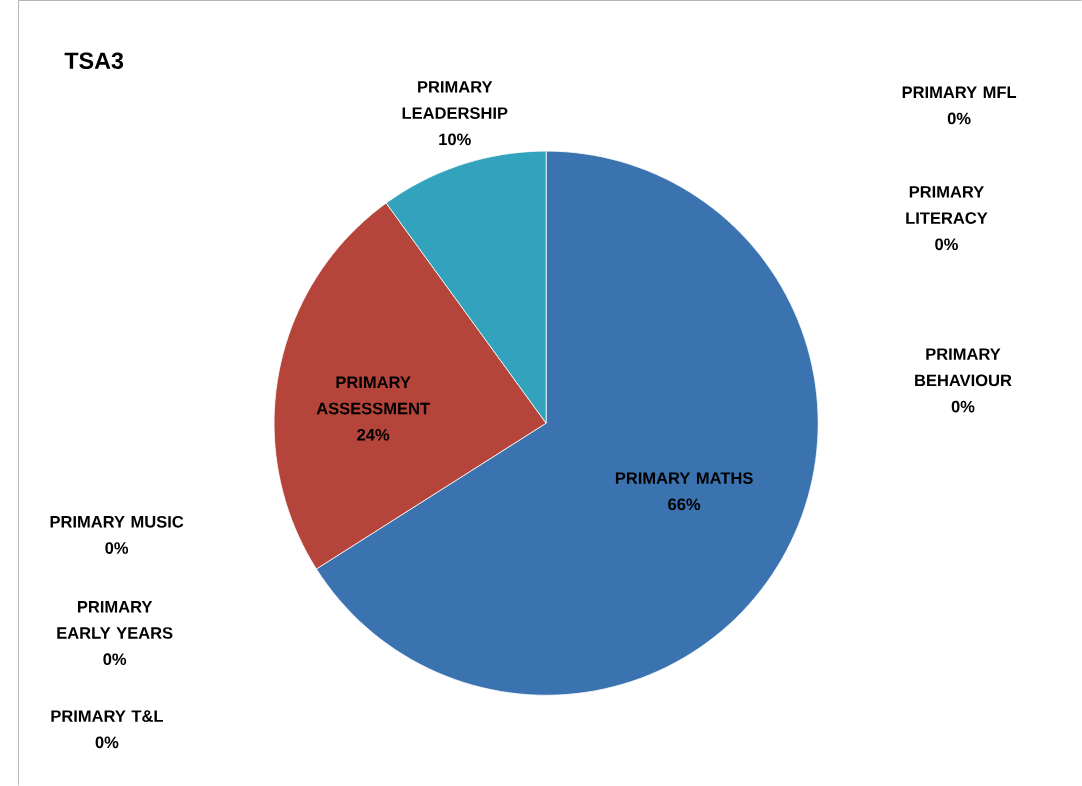 The image size is (1082, 786). What do you see at coordinates (115, 620) in the screenshot?
I see `category-label: PRIMARY EARLY YEARS` at bounding box center [115, 620].